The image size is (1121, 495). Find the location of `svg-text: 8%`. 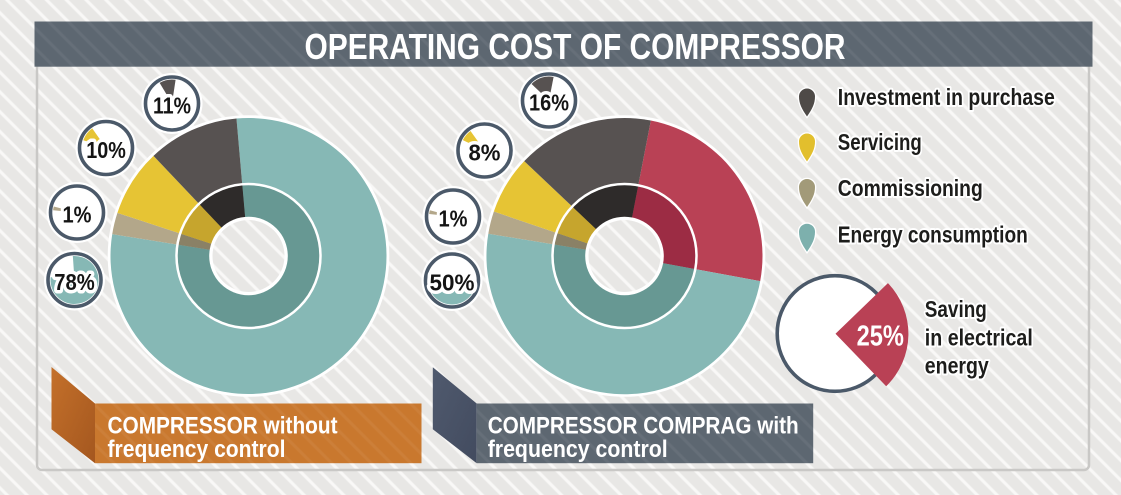

svg-text: 8% is located at coordinates (485, 153).